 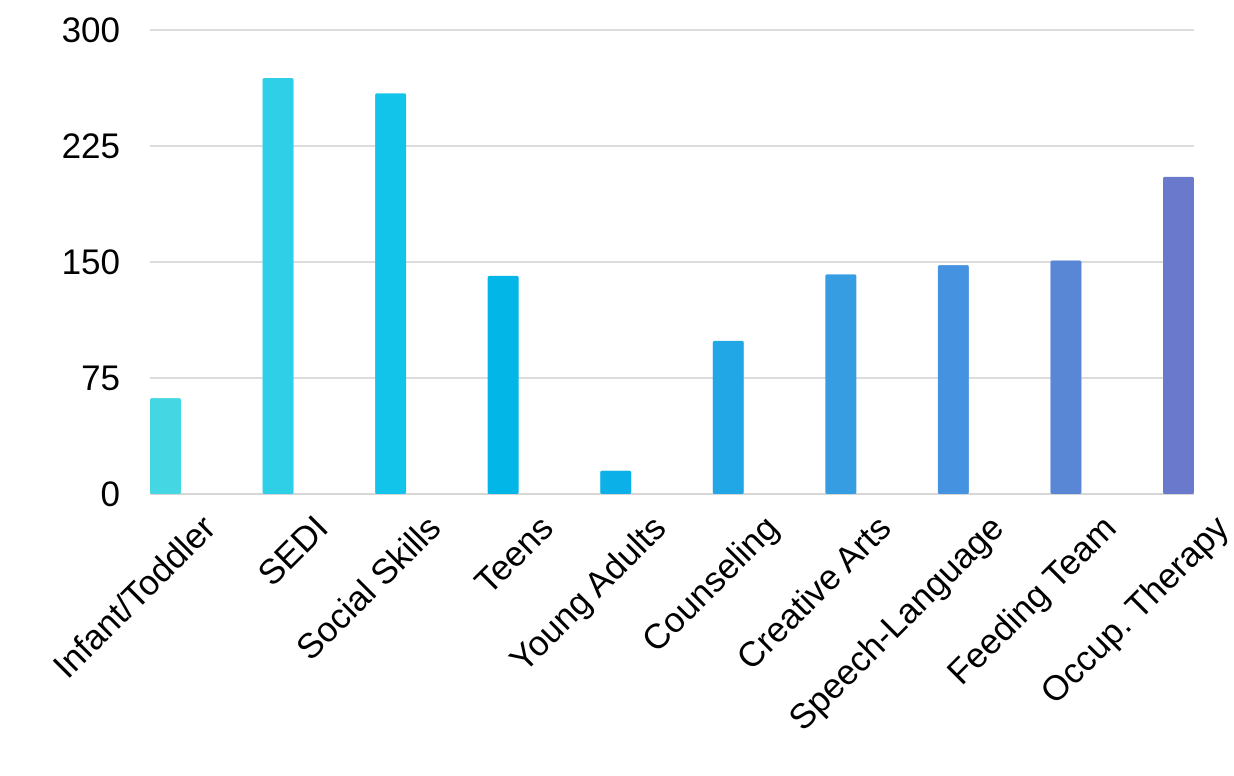 I want to click on x-category-label: Speech-Language, so click(x=896, y=623).